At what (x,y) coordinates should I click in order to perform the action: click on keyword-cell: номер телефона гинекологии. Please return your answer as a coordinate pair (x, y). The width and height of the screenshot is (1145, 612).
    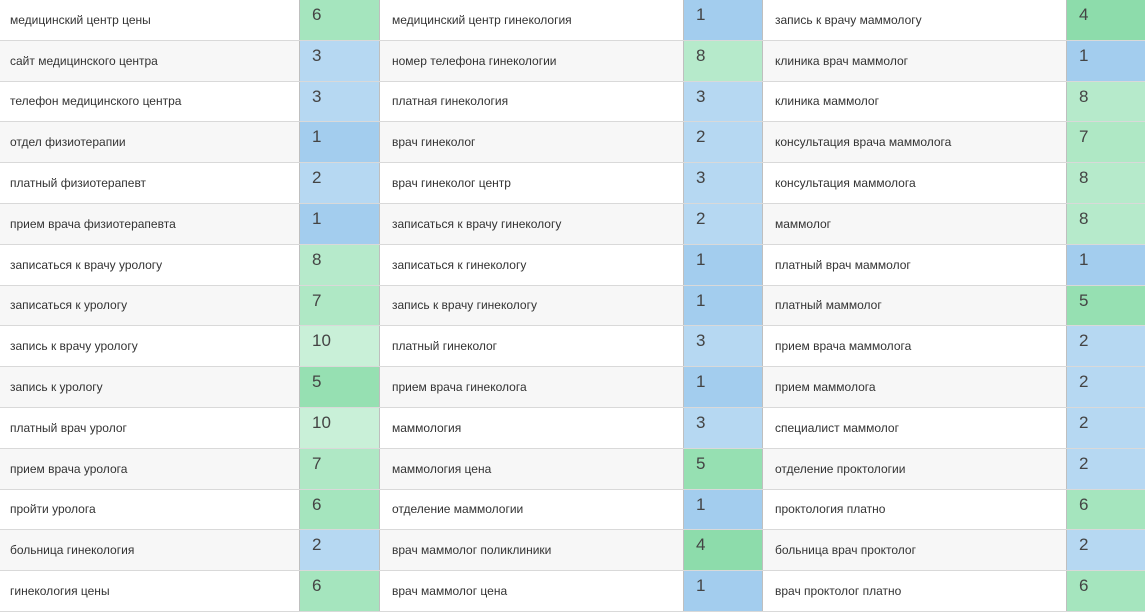
    Looking at the image, I should click on (531, 60).